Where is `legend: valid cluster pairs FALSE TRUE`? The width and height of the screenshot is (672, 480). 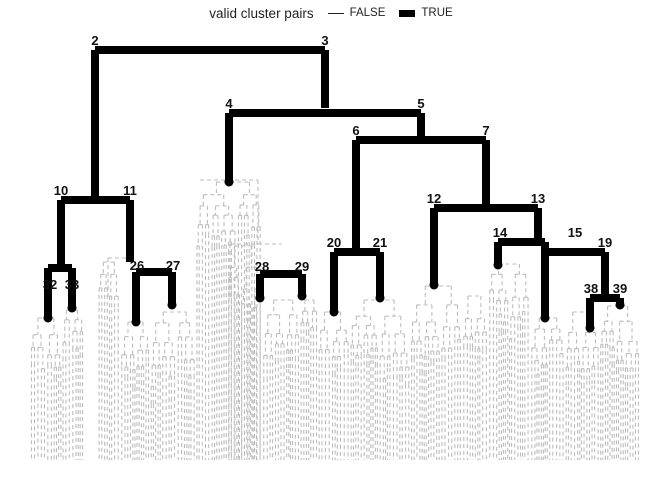
legend: valid cluster pairs FALSE TRUE is located at coordinates (336, 13).